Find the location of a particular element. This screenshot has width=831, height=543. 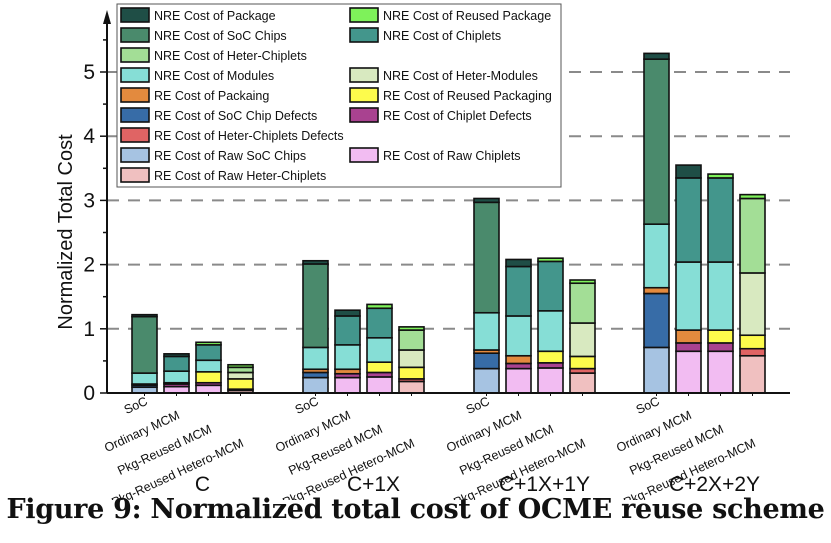

legend-label-nre_soc: NRE Cost of SoC Chips is located at coordinates (220, 36).